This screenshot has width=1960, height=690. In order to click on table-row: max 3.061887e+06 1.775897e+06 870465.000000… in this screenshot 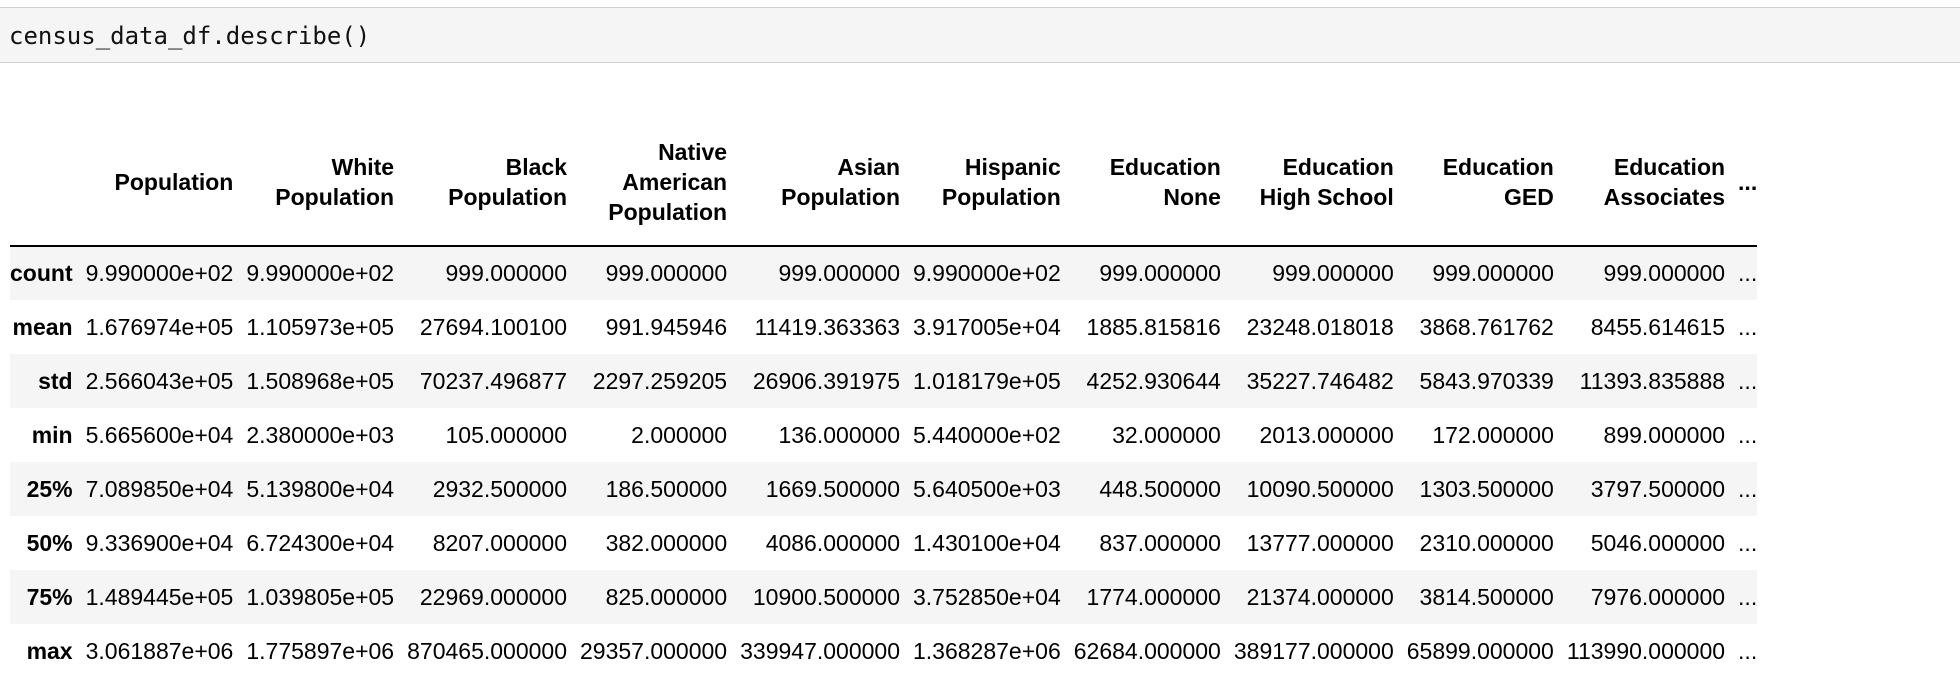, I will do `click(884, 651)`.